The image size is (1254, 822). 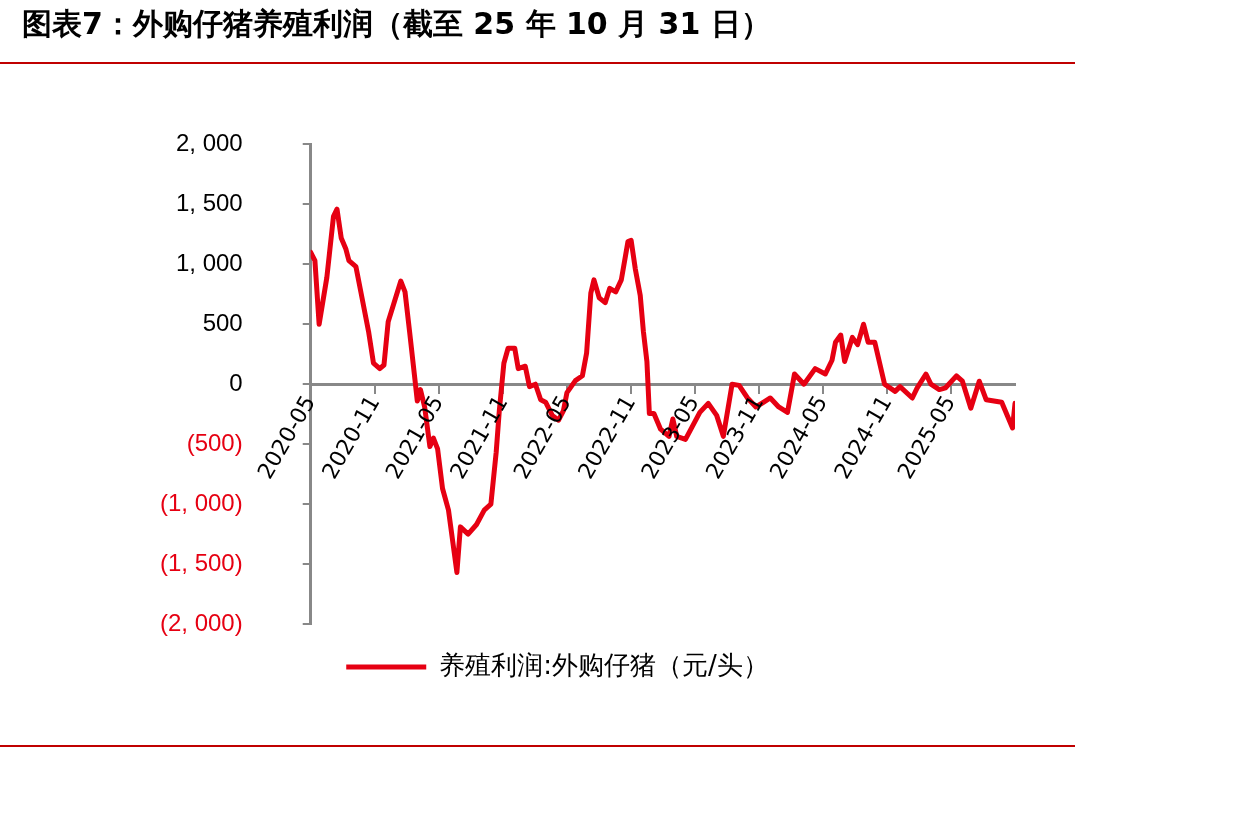 I want to click on y-tick-label: 0, so click(x=236, y=382).